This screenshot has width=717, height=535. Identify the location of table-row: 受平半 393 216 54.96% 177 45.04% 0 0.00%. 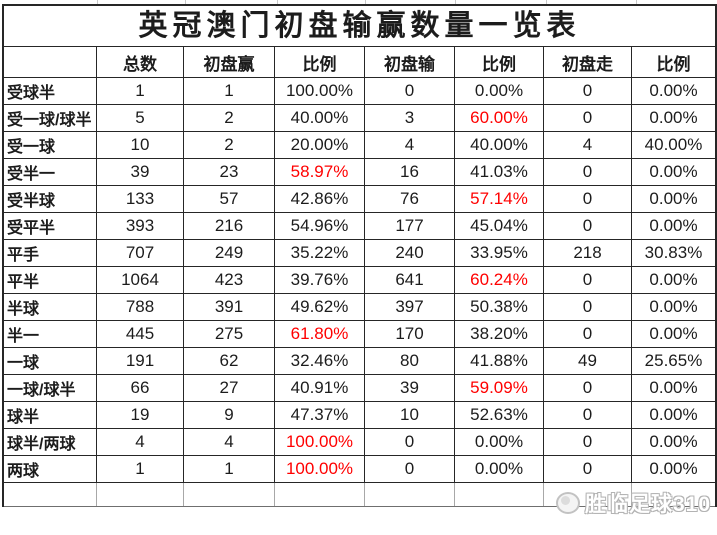
(359, 226).